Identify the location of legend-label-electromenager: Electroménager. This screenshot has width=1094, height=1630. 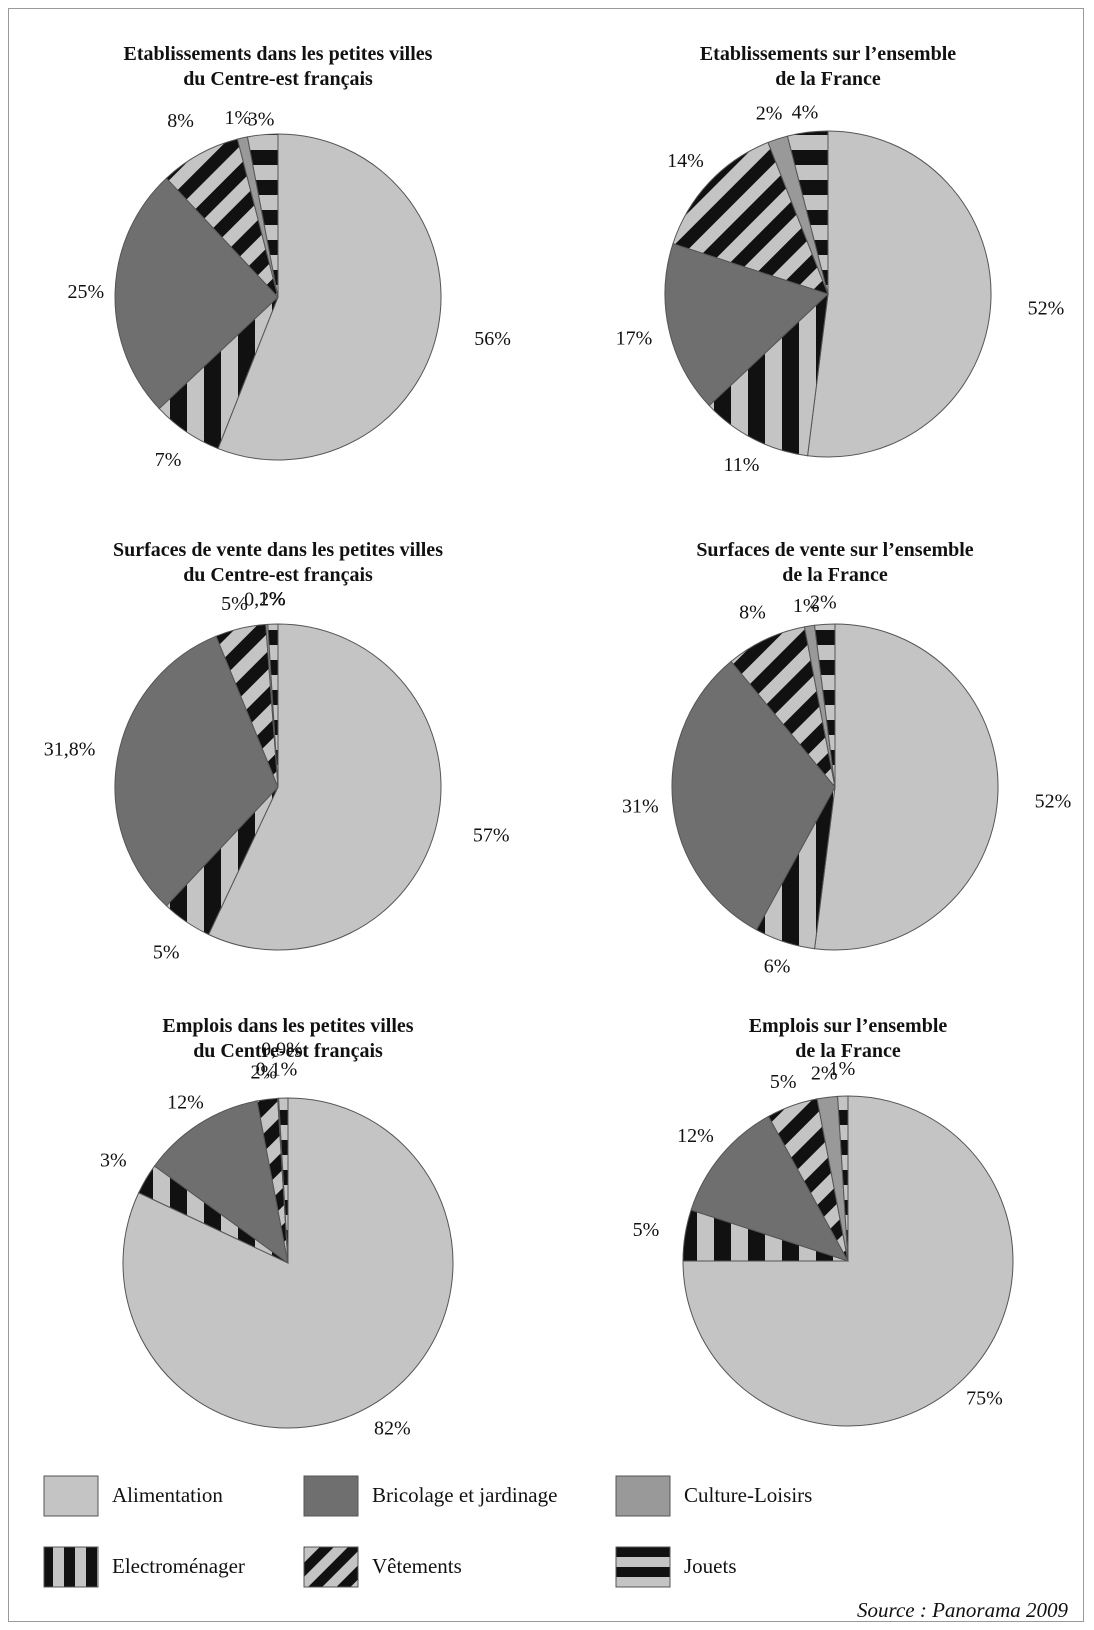
(178, 1566).